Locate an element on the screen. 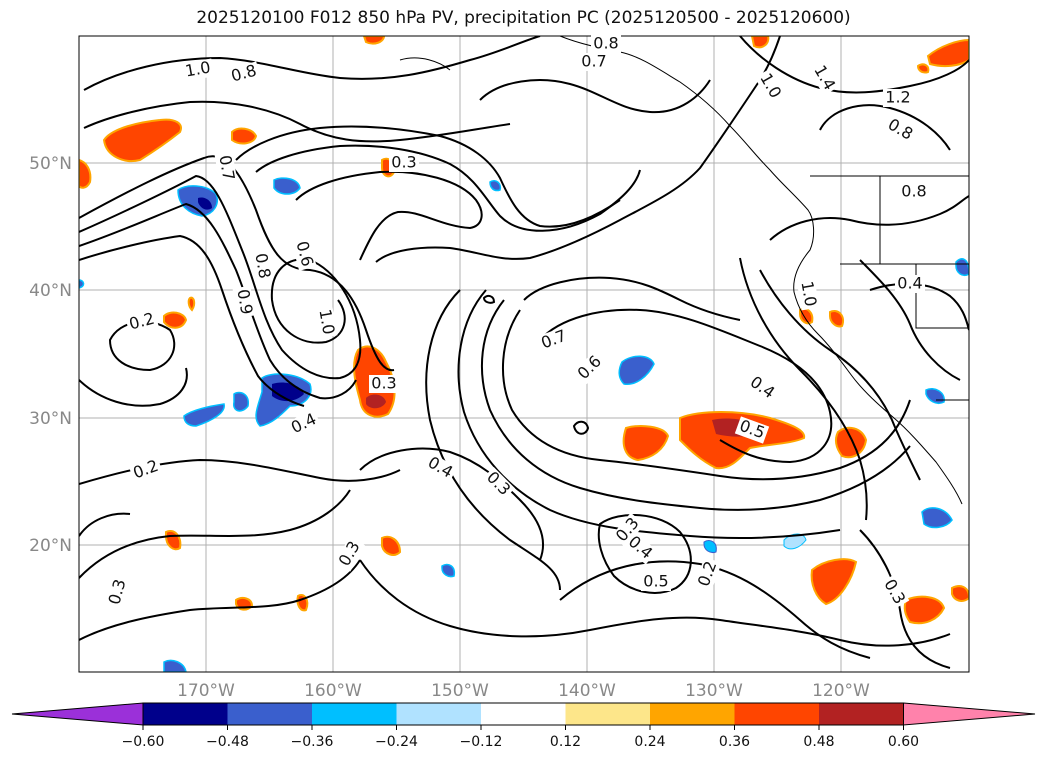 The image size is (1047, 765). colorbar-extend-high is located at coordinates (969, 714).